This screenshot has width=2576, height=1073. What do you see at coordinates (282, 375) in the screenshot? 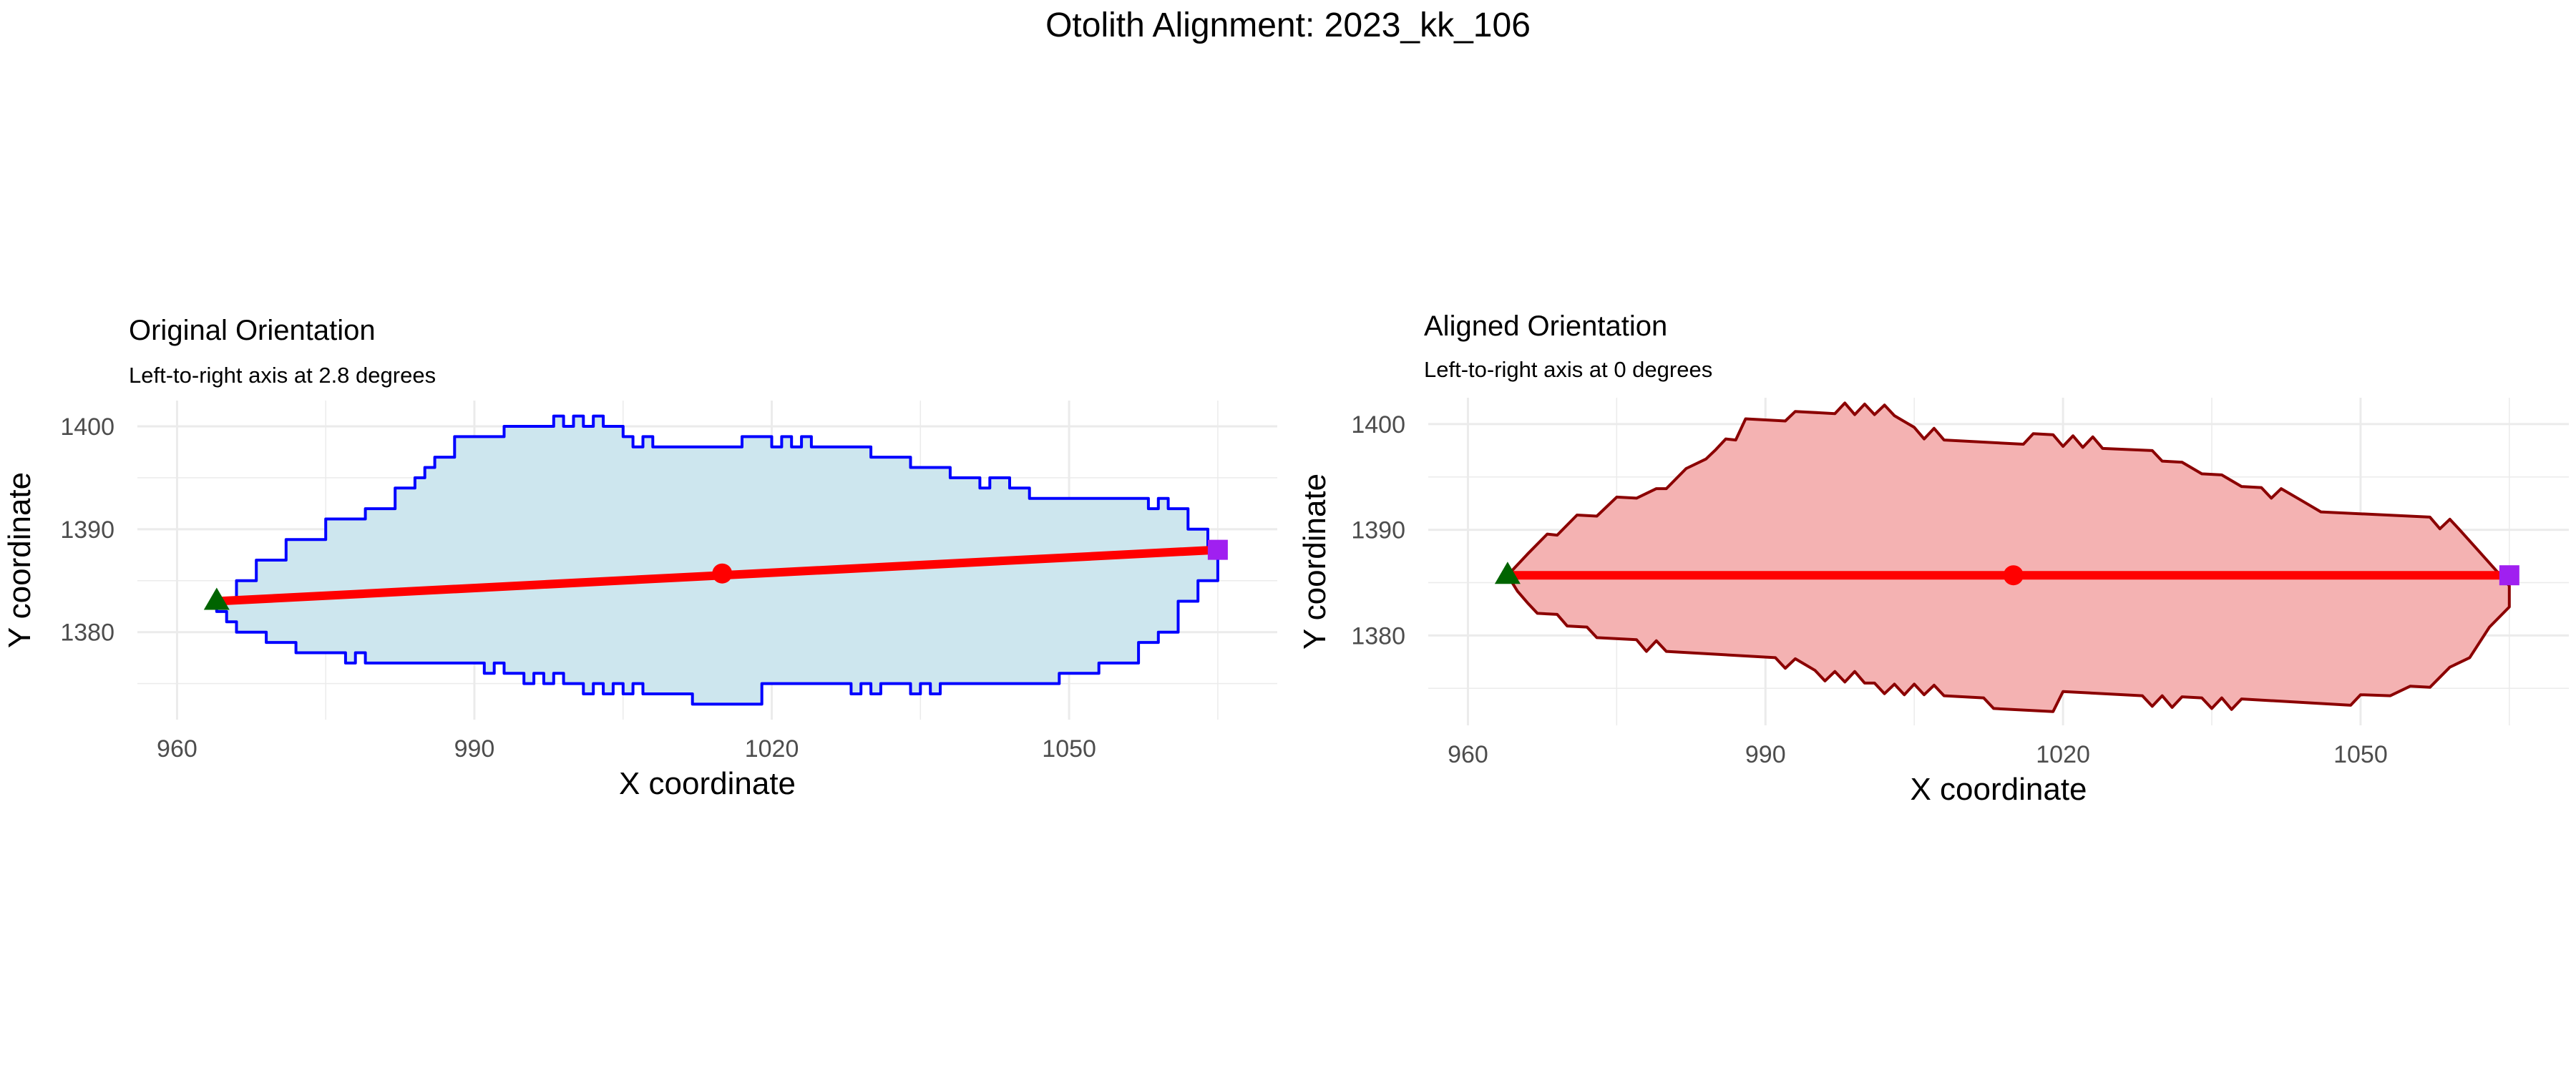
I see `panel-subtitle: Left-to-right axis at 2.8 degrees` at bounding box center [282, 375].